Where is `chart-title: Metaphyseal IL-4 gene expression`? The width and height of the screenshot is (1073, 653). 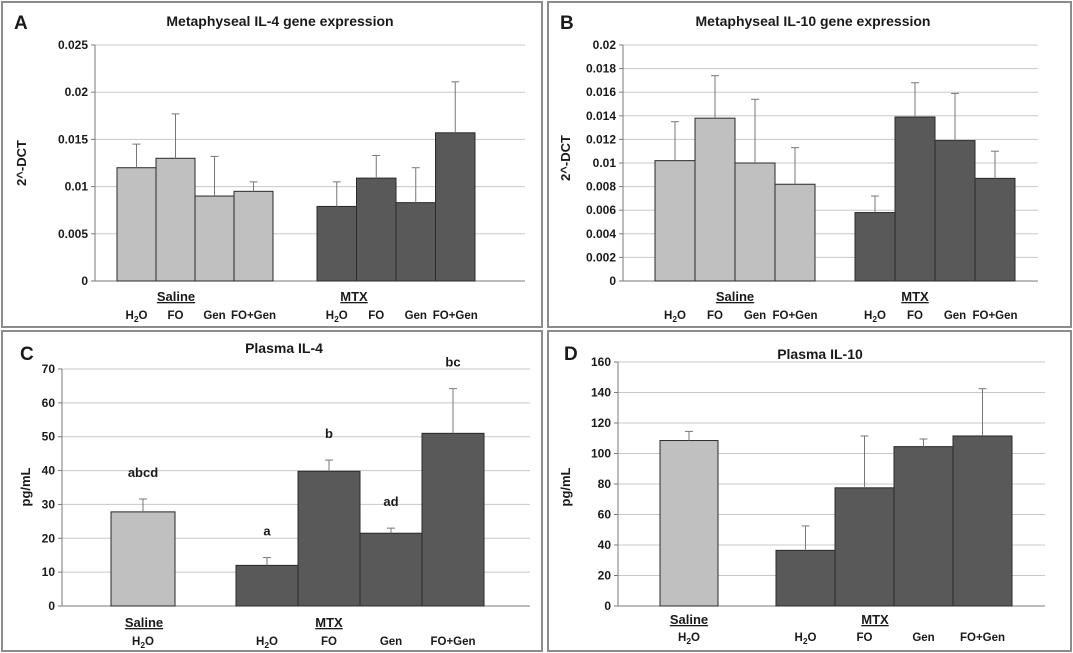
chart-title: Metaphyseal IL-4 gene expression is located at coordinates (279, 21).